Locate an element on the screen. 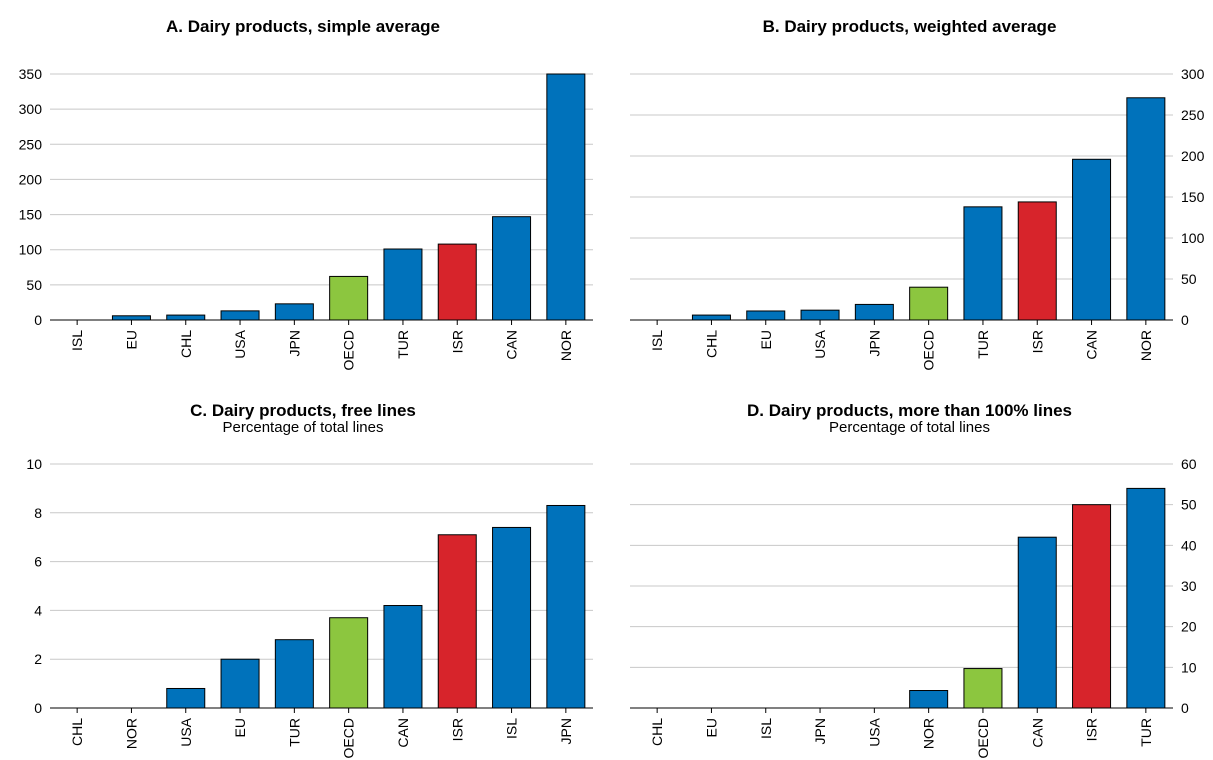  y-tick-label: 4 is located at coordinates (38, 610).